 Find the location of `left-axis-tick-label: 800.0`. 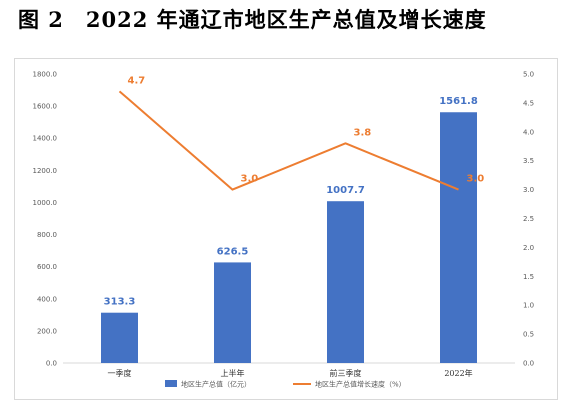

left-axis-tick-label: 800.0 is located at coordinates (47, 235).